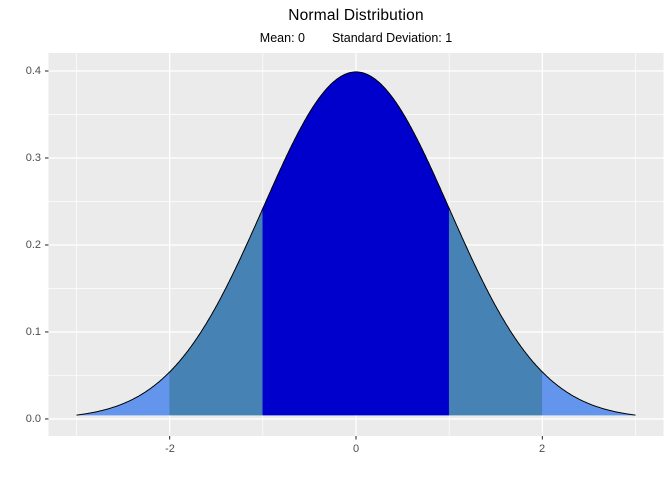  Describe the element at coordinates (33, 158) in the screenshot. I see `y-axis-tick-label-0.3: 0.3` at that location.